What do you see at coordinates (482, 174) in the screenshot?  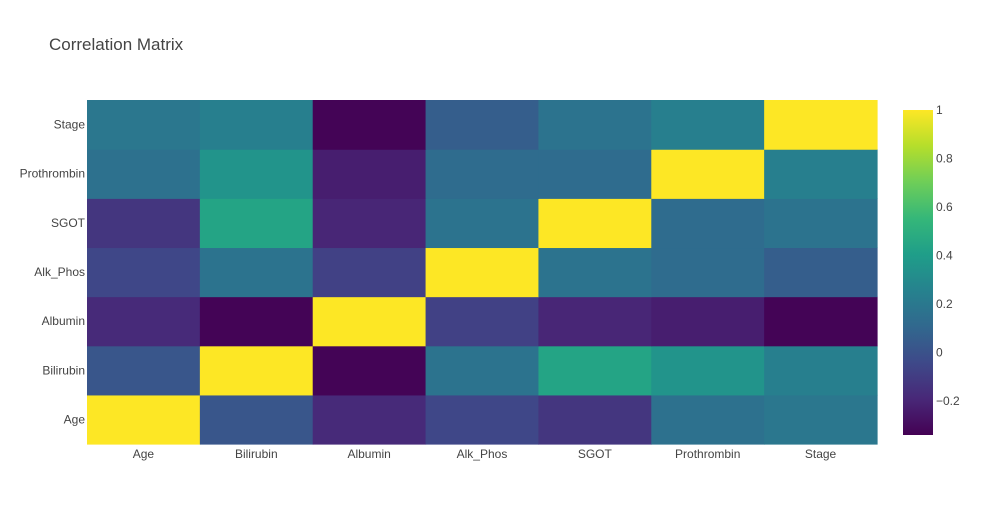 I see `heatmap-cell-prothrombin-alk-phos` at bounding box center [482, 174].